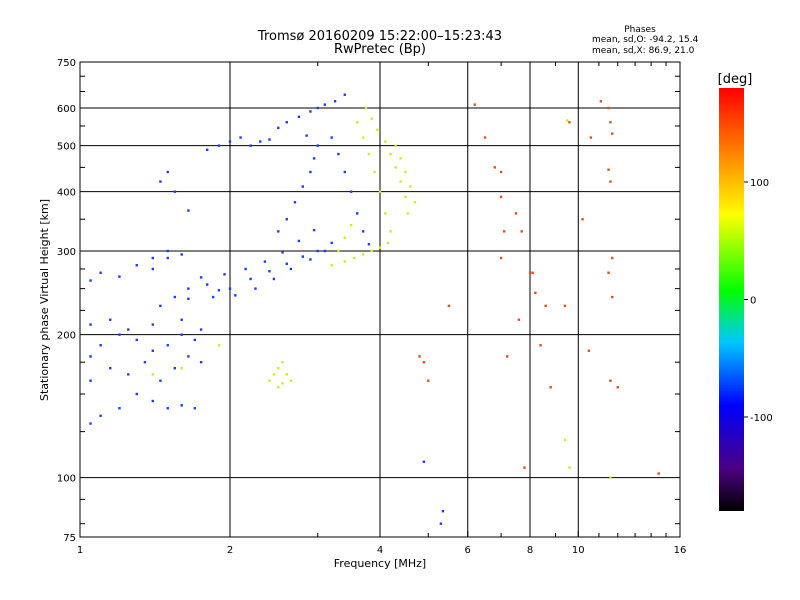 The image size is (800, 600). I want to click on colorbar-label: [deg], so click(735, 79).